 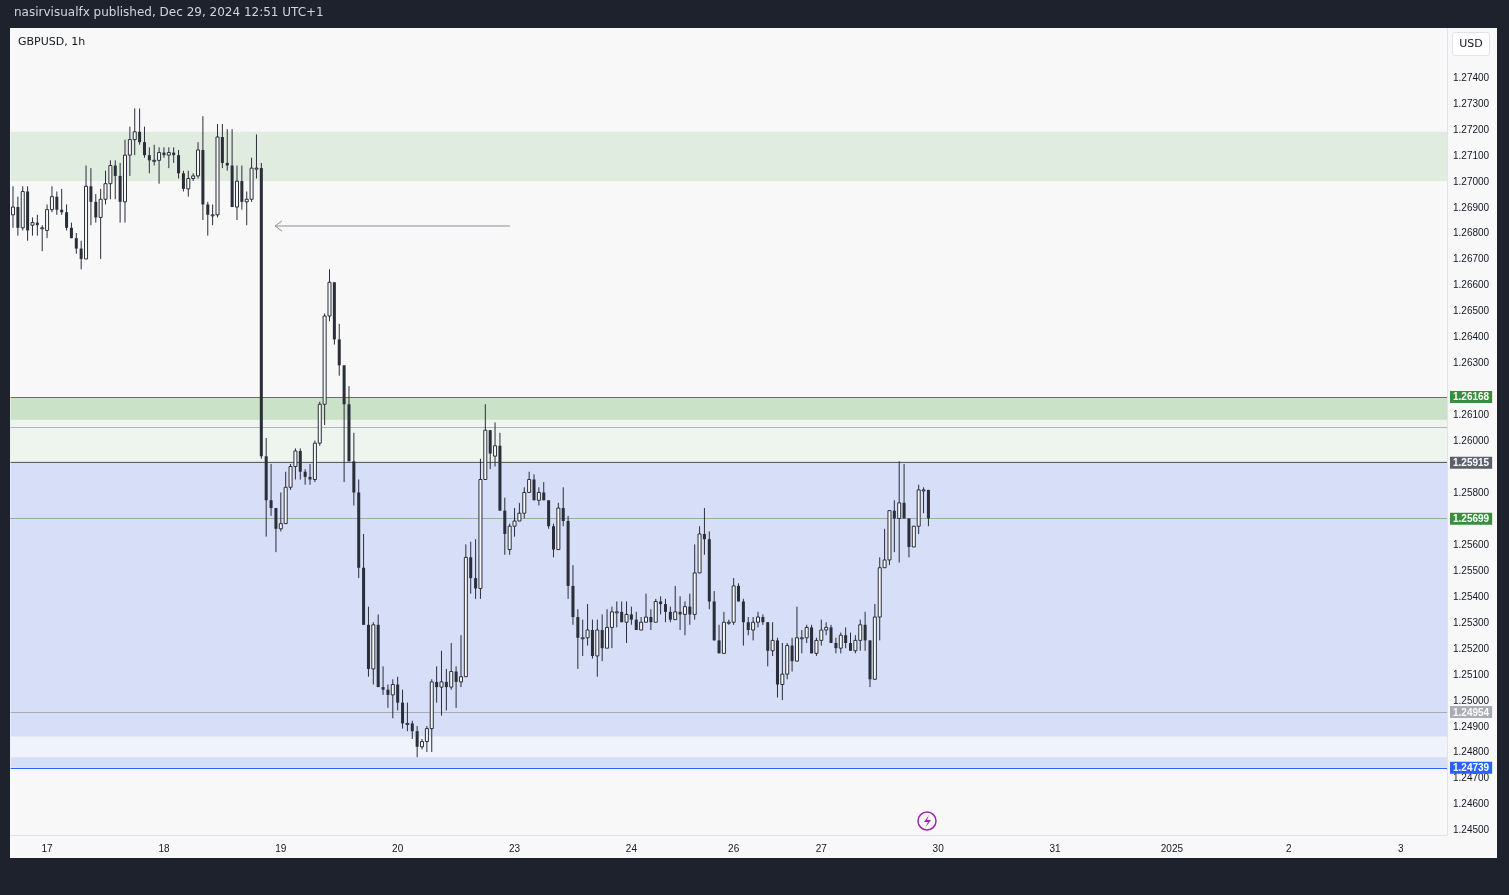 What do you see at coordinates (47, 848) in the screenshot?
I see `x-tick-label: 17` at bounding box center [47, 848].